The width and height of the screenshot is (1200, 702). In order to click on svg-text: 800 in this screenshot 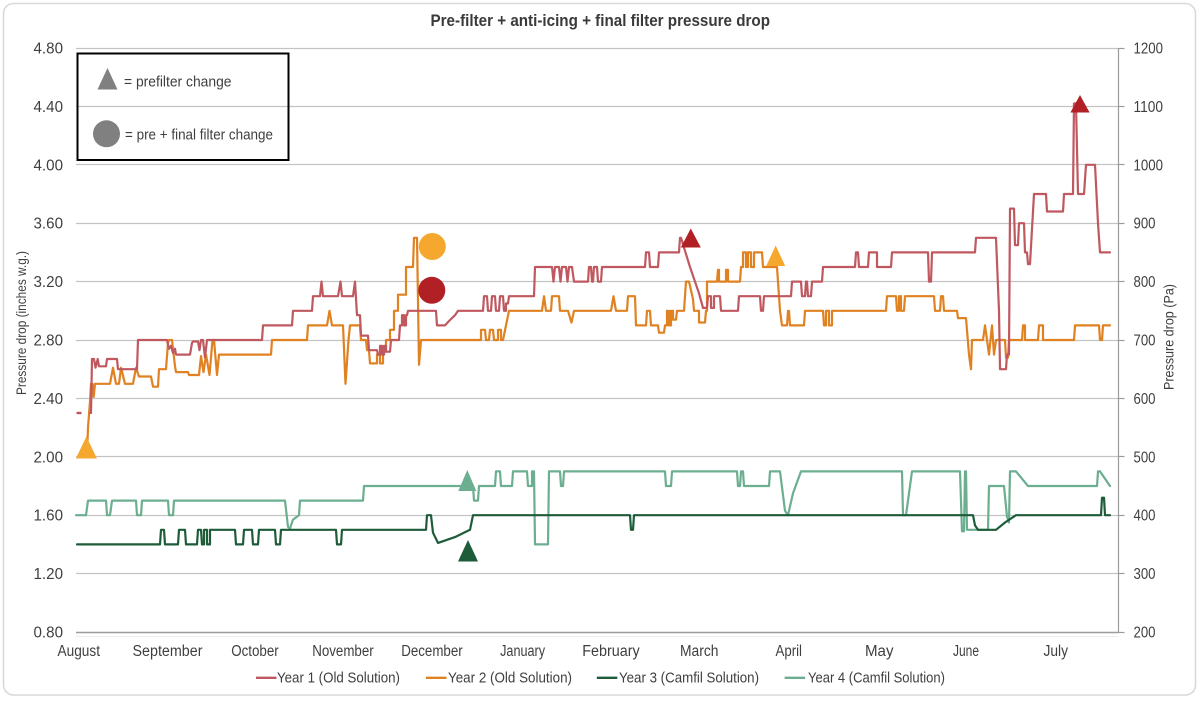, I will do `click(1145, 282)`.